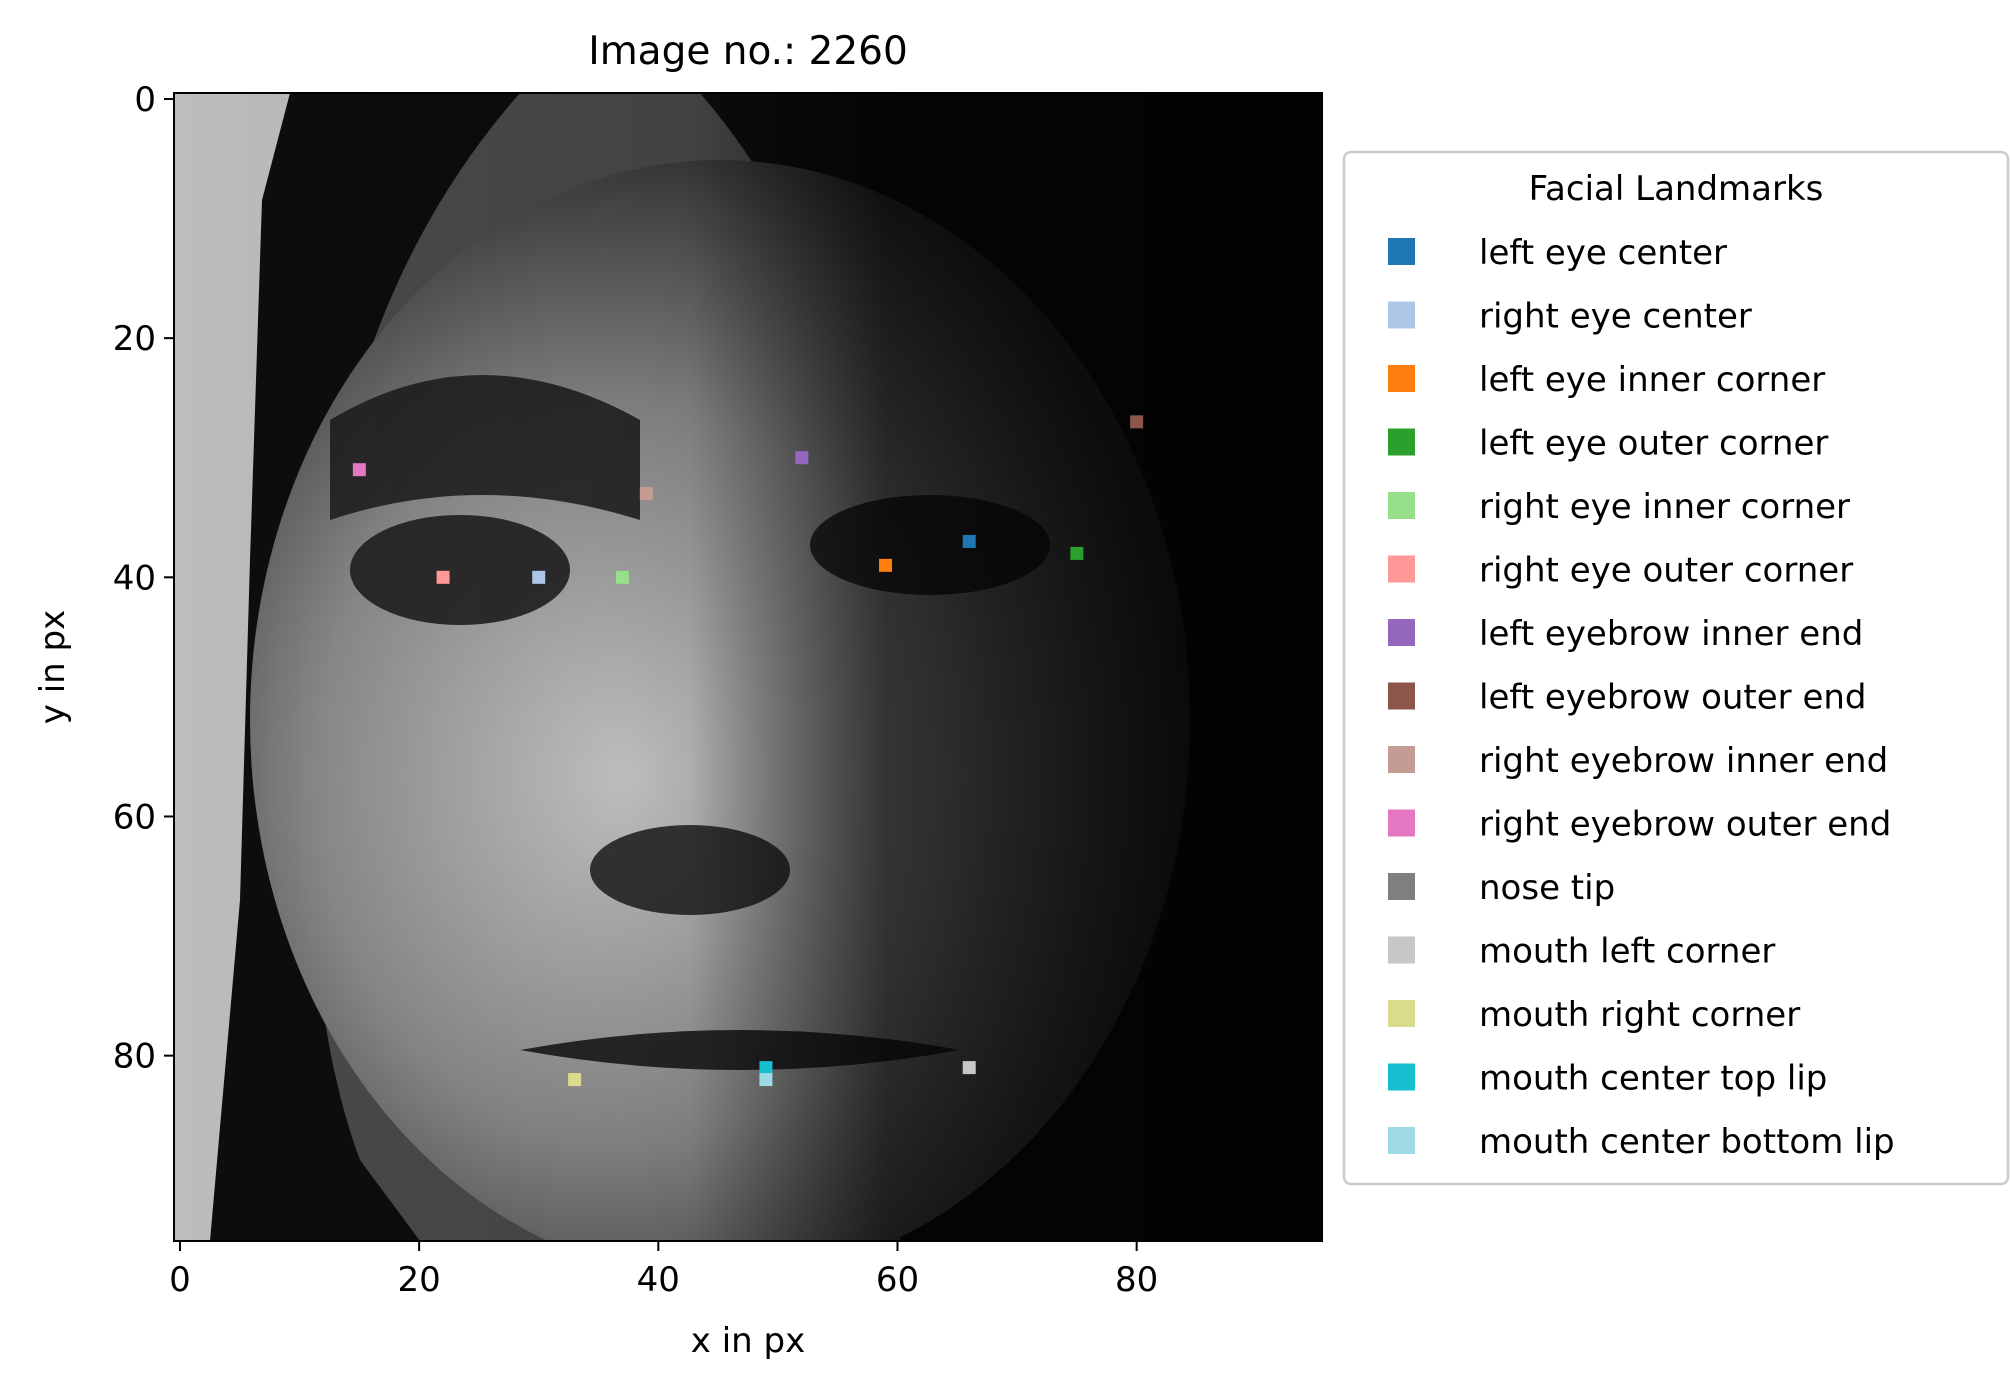  I want to click on legend-item: right eye inner corner, so click(1619, 507).